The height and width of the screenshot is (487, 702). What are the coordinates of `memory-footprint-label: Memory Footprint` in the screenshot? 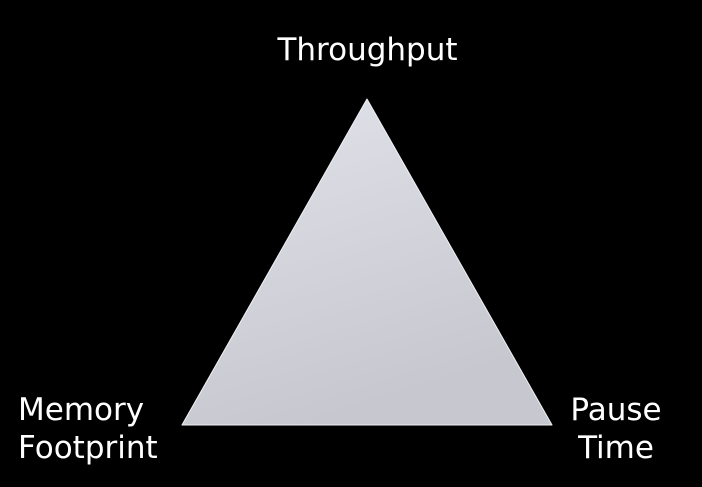 It's located at (88, 429).